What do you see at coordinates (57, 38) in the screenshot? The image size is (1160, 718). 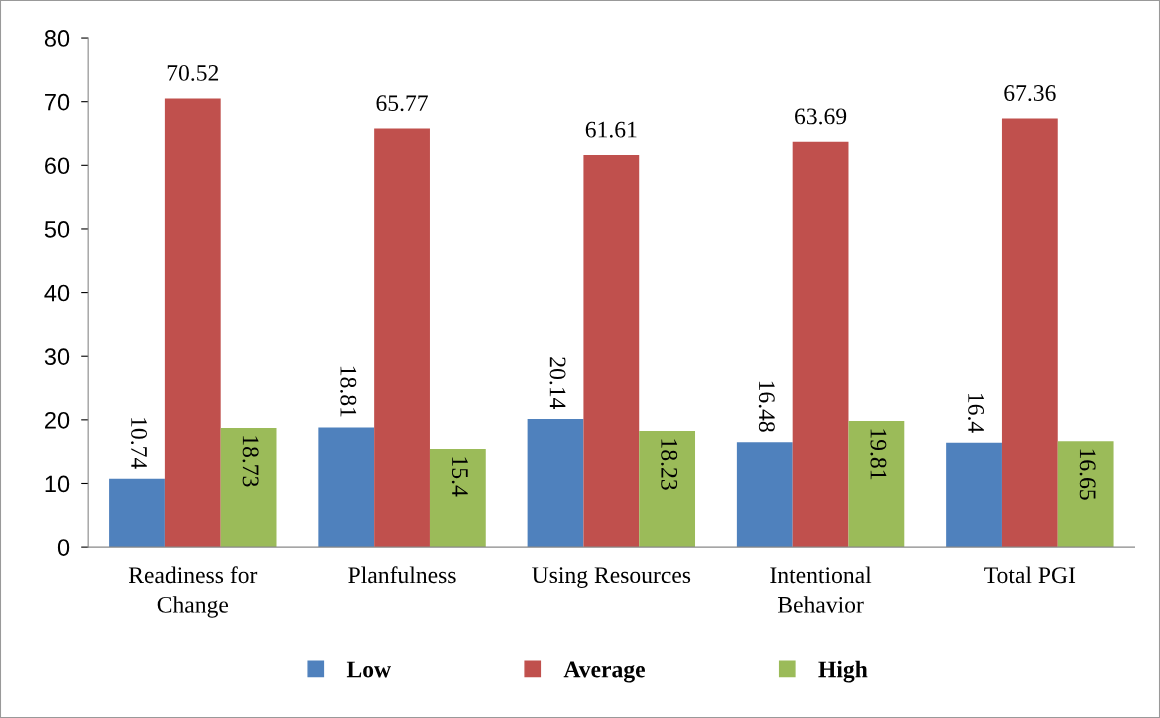 I see `y-tick-label: 80` at bounding box center [57, 38].